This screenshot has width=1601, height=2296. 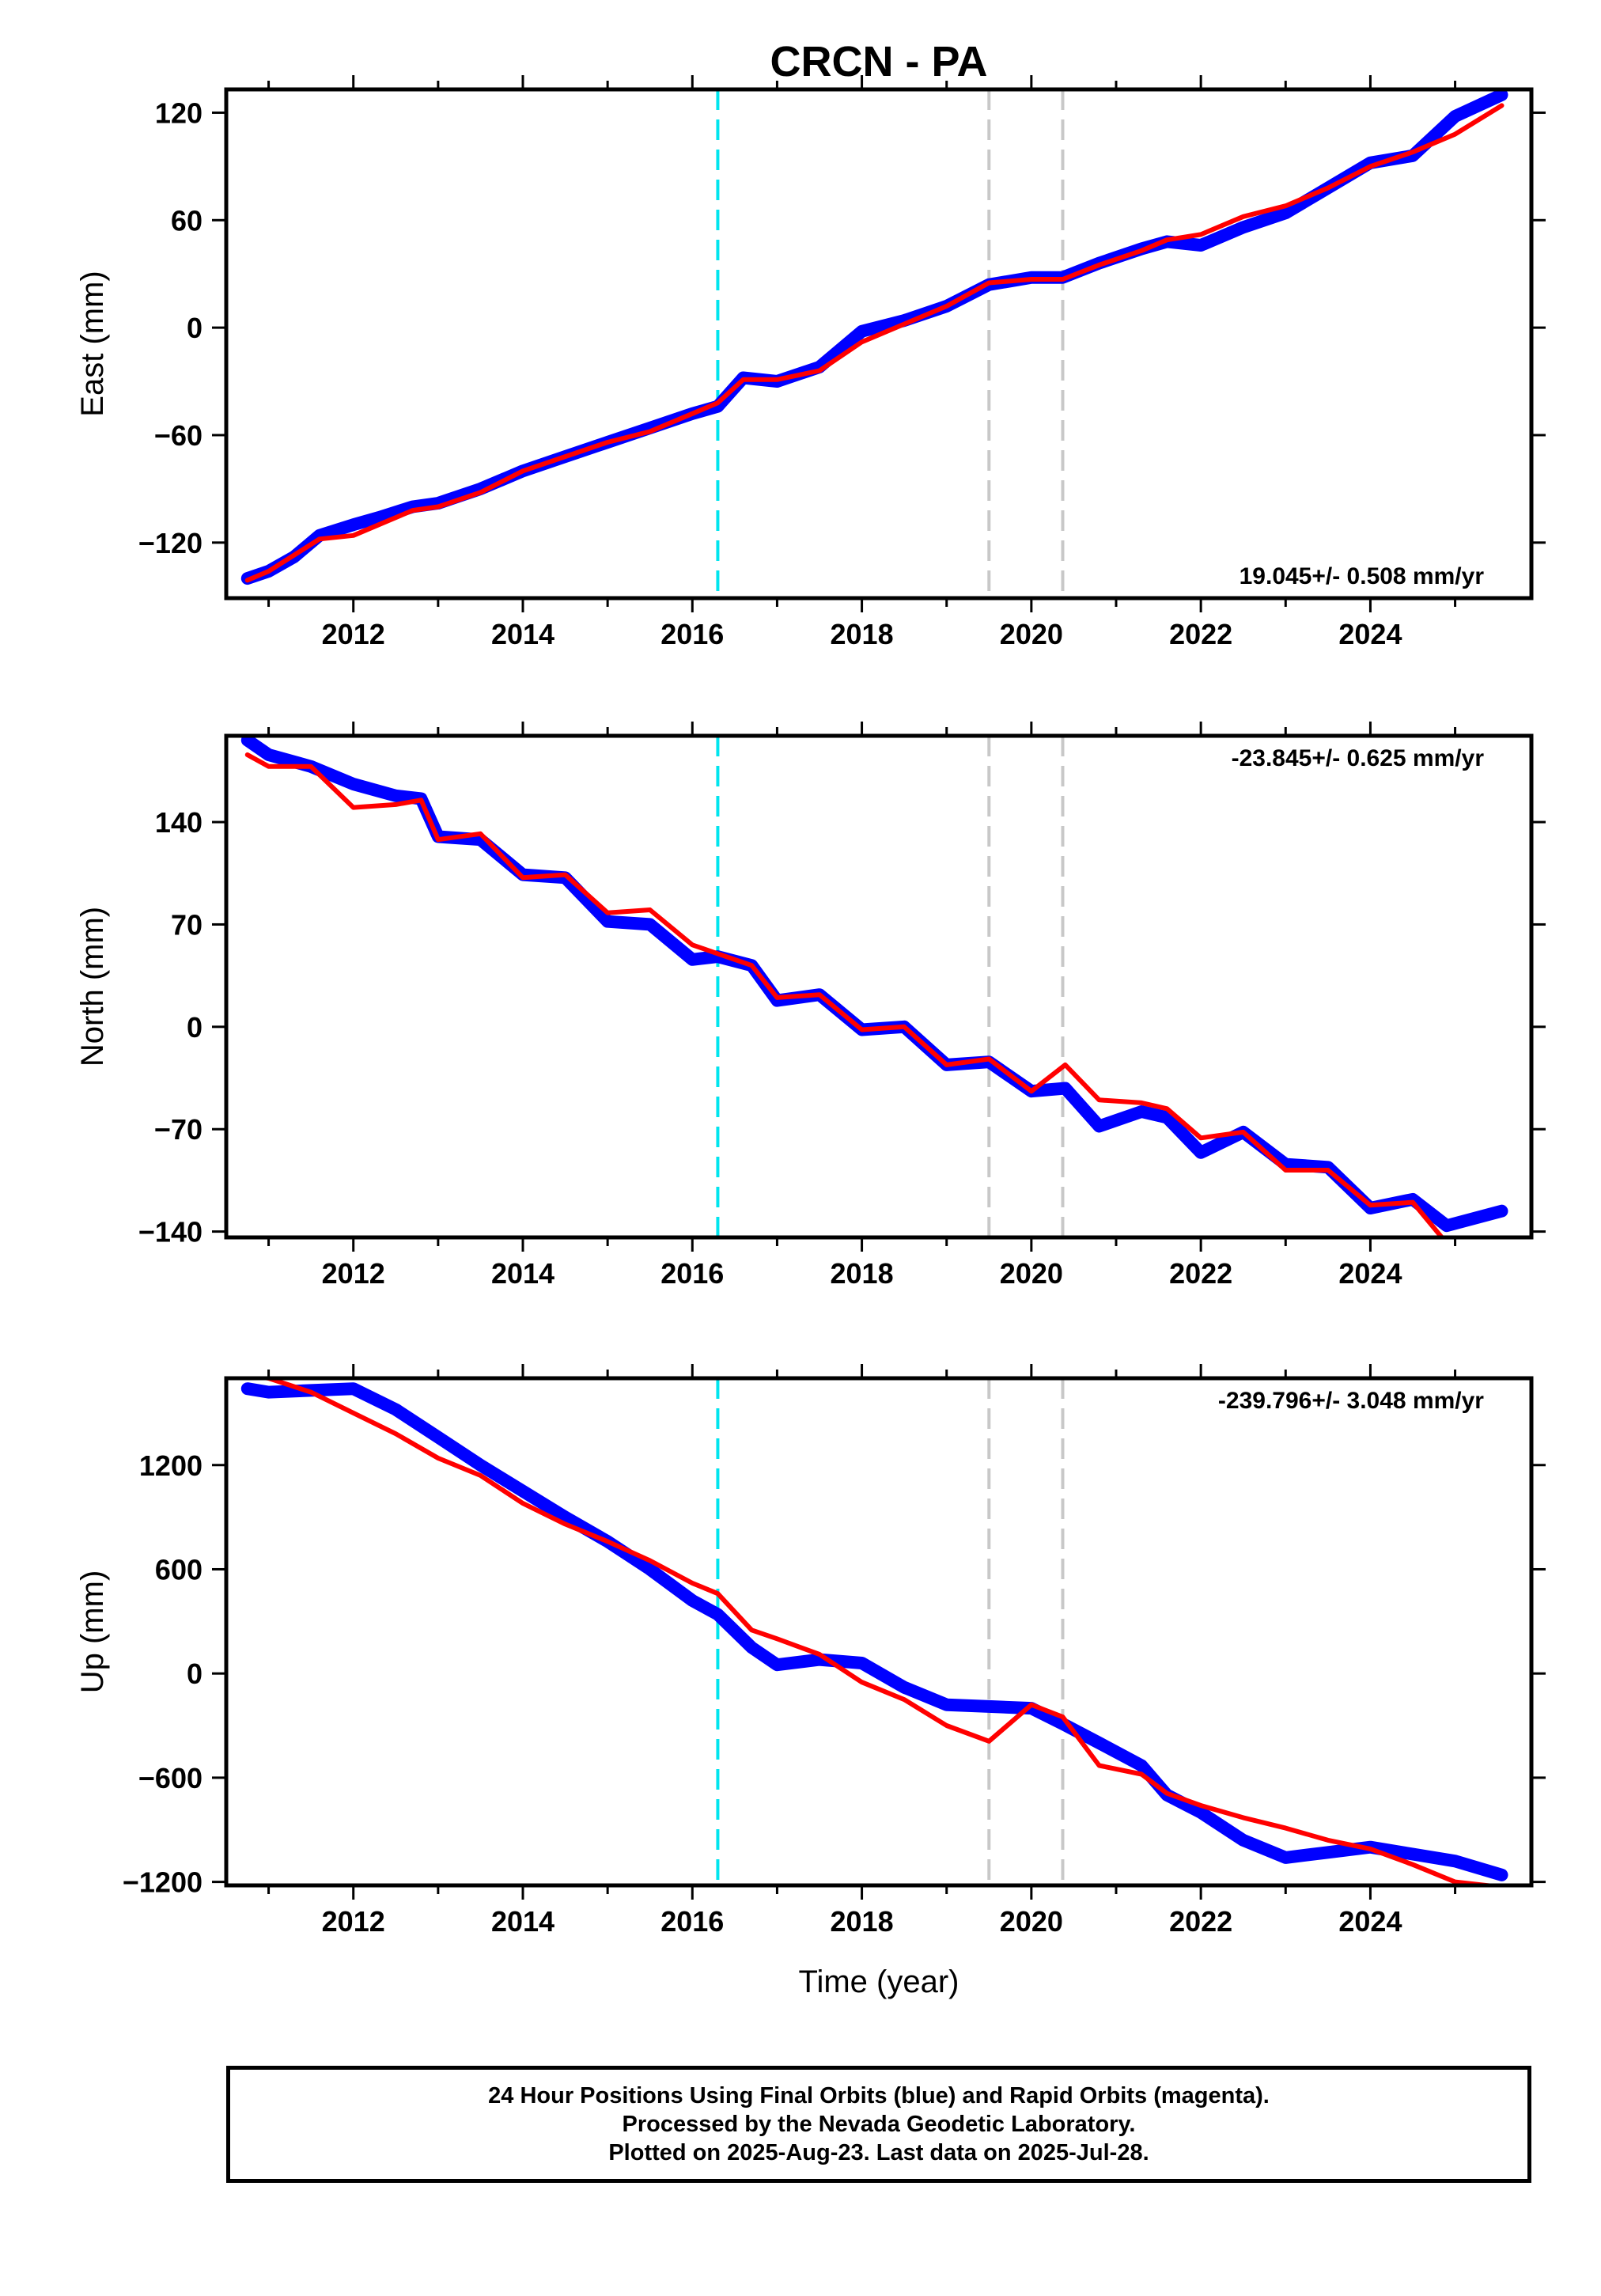 I want to click on y-tick-label: 600, so click(x=178, y=1569).